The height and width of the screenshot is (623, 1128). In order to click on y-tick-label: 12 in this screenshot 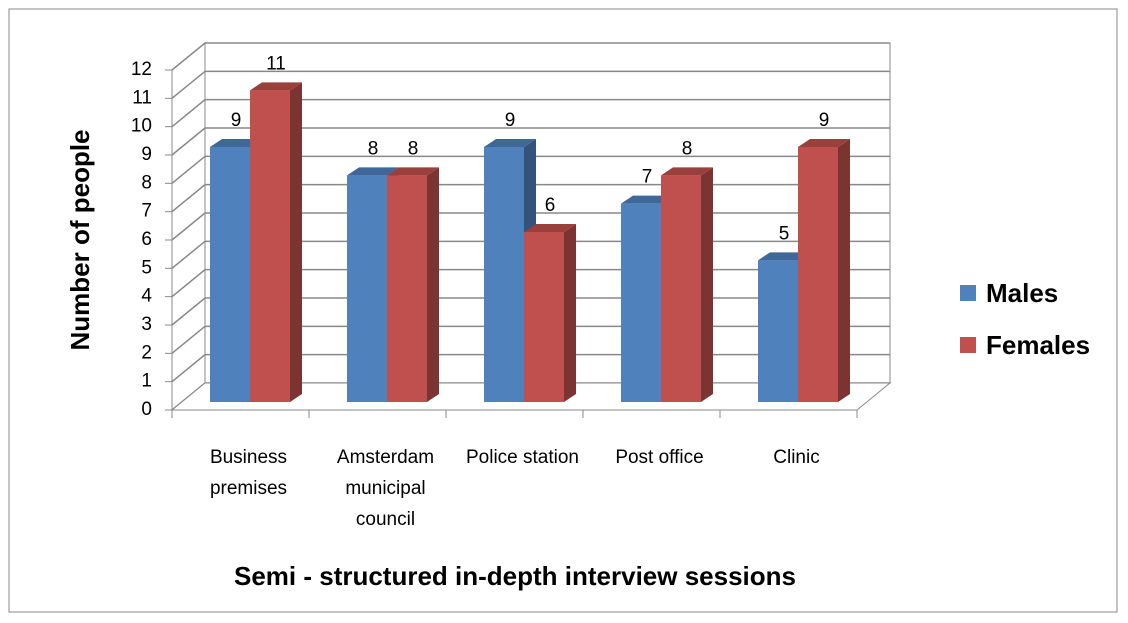, I will do `click(141, 69)`.